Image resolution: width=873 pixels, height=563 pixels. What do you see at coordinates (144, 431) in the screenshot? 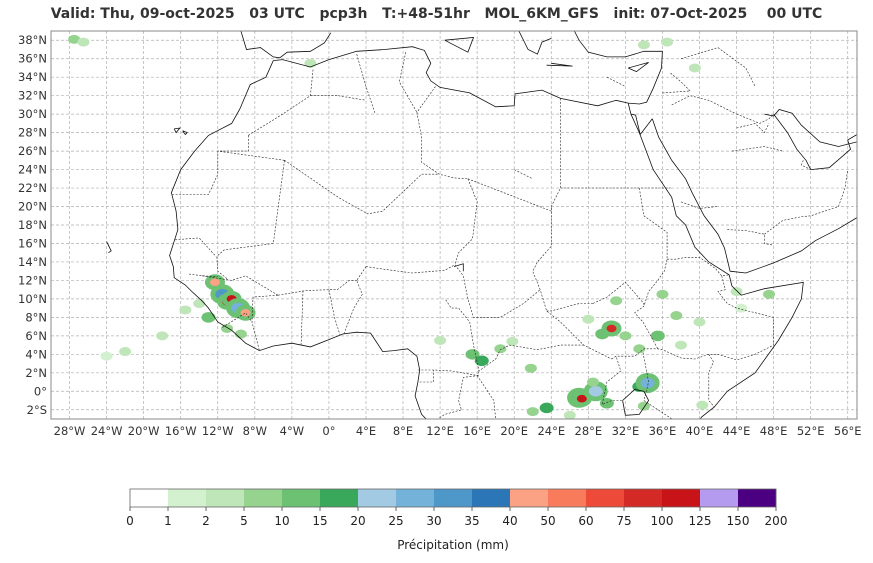
I see `lon-tick-label: 20°W` at bounding box center [144, 431].